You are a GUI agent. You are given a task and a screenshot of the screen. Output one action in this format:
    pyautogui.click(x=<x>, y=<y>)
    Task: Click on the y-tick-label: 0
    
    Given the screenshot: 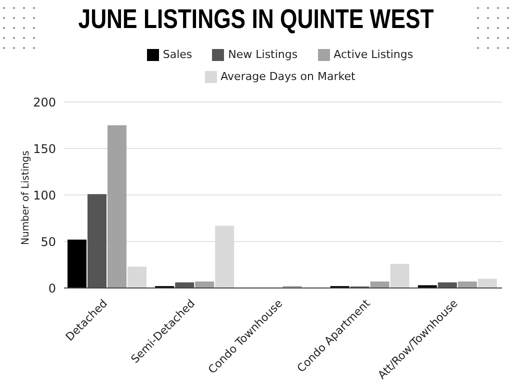 What is the action you would take?
    pyautogui.click(x=52, y=288)
    